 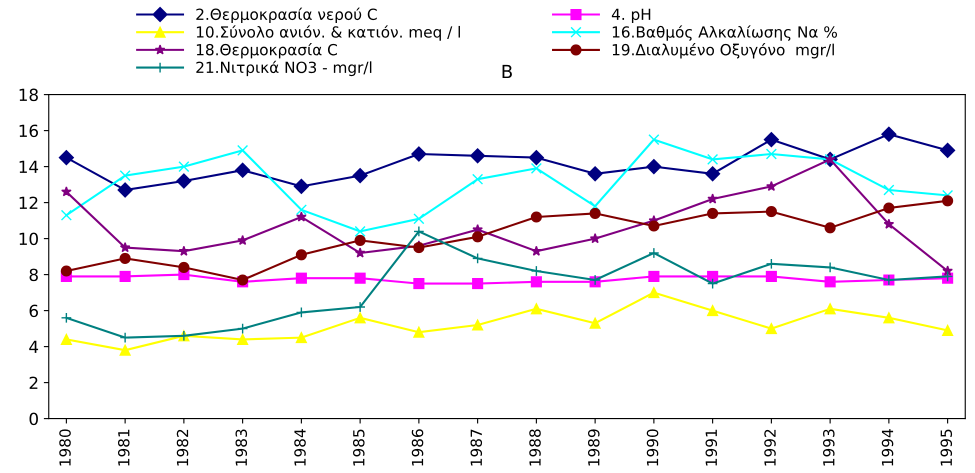 What do you see at coordinates (946, 448) in the screenshot?
I see `x-tick-label: 1995` at bounding box center [946, 448].